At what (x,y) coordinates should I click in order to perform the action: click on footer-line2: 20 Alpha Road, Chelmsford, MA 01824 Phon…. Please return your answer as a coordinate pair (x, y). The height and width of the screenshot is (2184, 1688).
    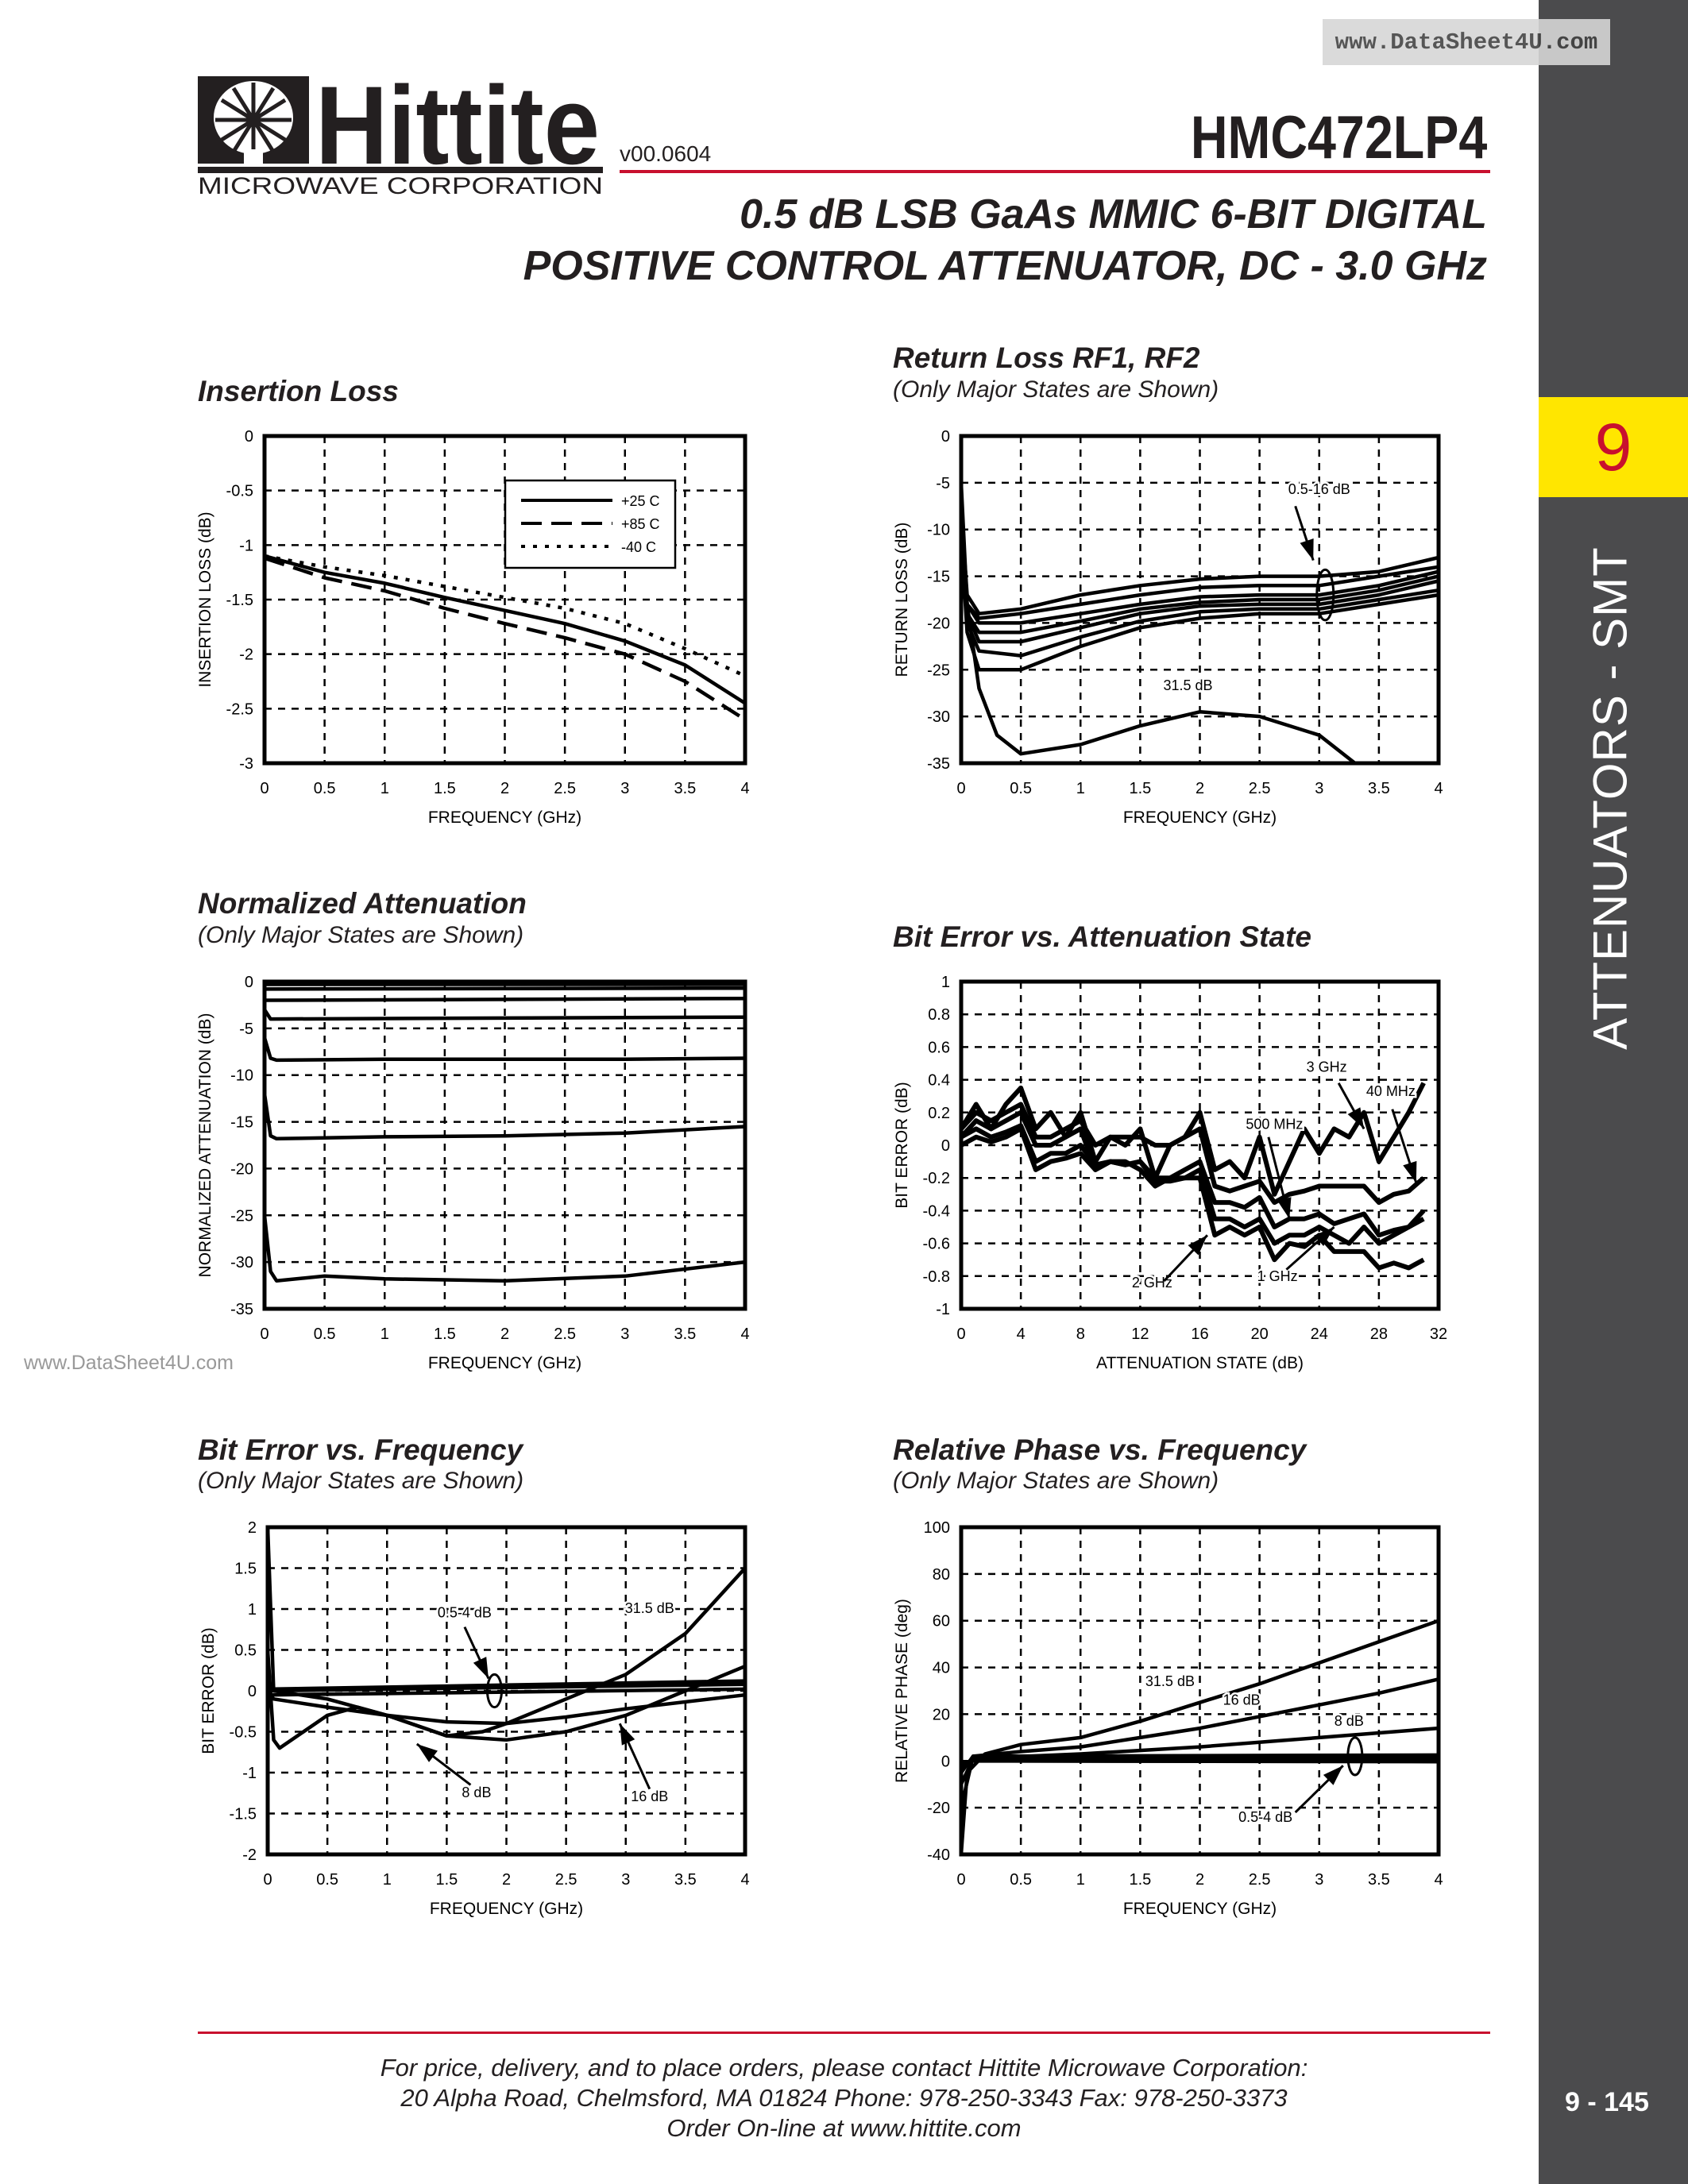
    Looking at the image, I should click on (844, 2098).